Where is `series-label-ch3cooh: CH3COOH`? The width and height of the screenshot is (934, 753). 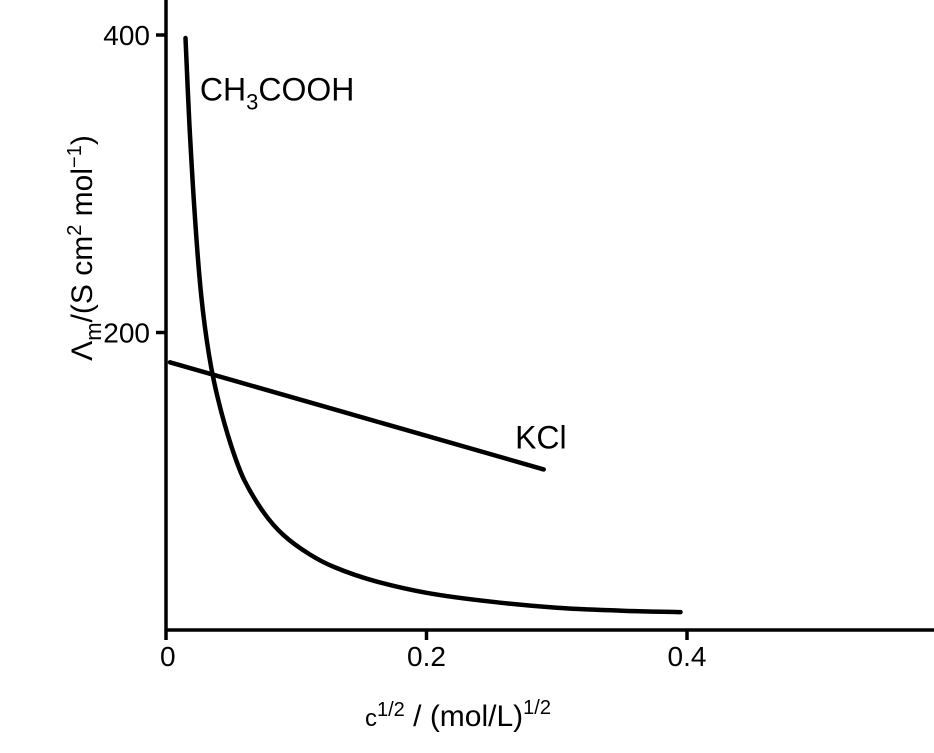
series-label-ch3cooh: CH3COOH is located at coordinates (277, 92).